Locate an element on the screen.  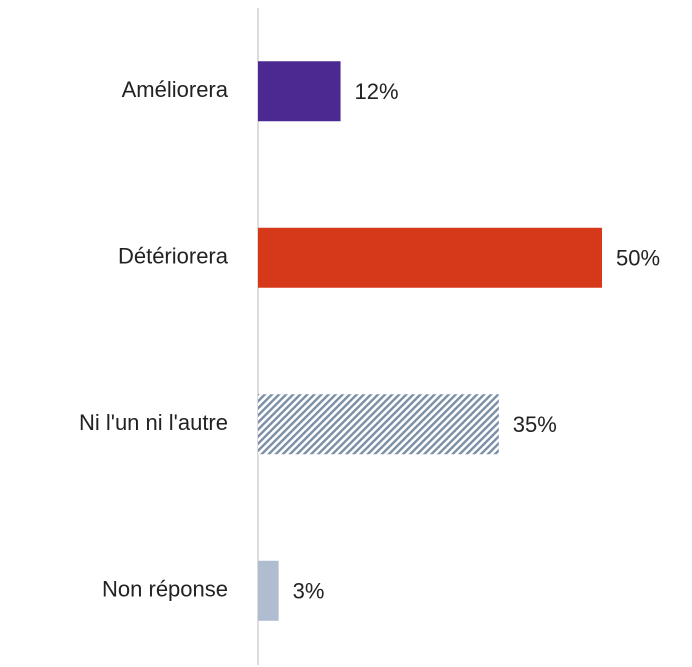
value-label: 3% is located at coordinates (309, 591).